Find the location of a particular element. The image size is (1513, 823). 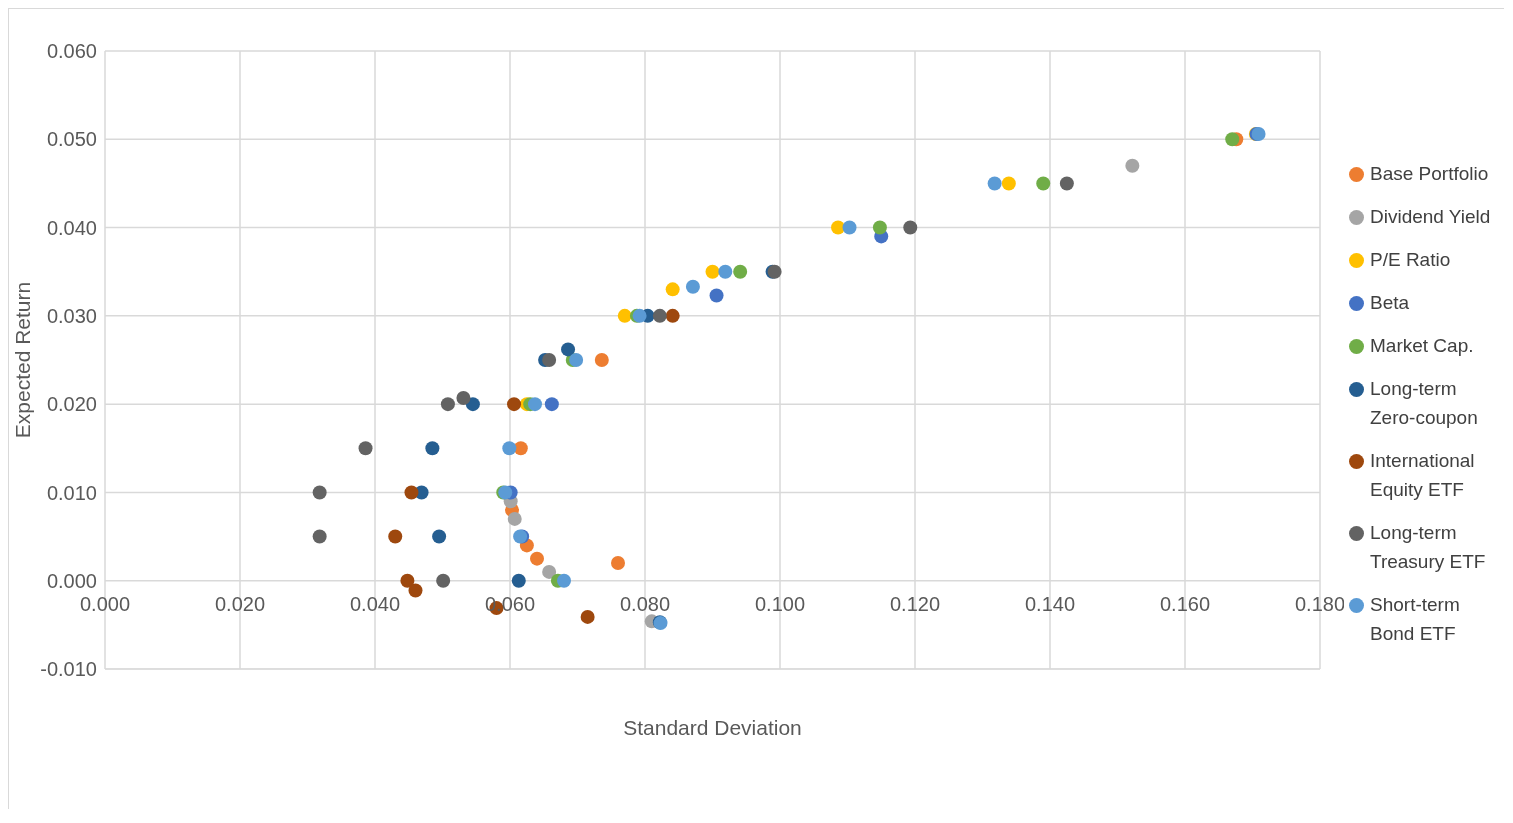

y-tick-label: 0.050 is located at coordinates (71, 139).